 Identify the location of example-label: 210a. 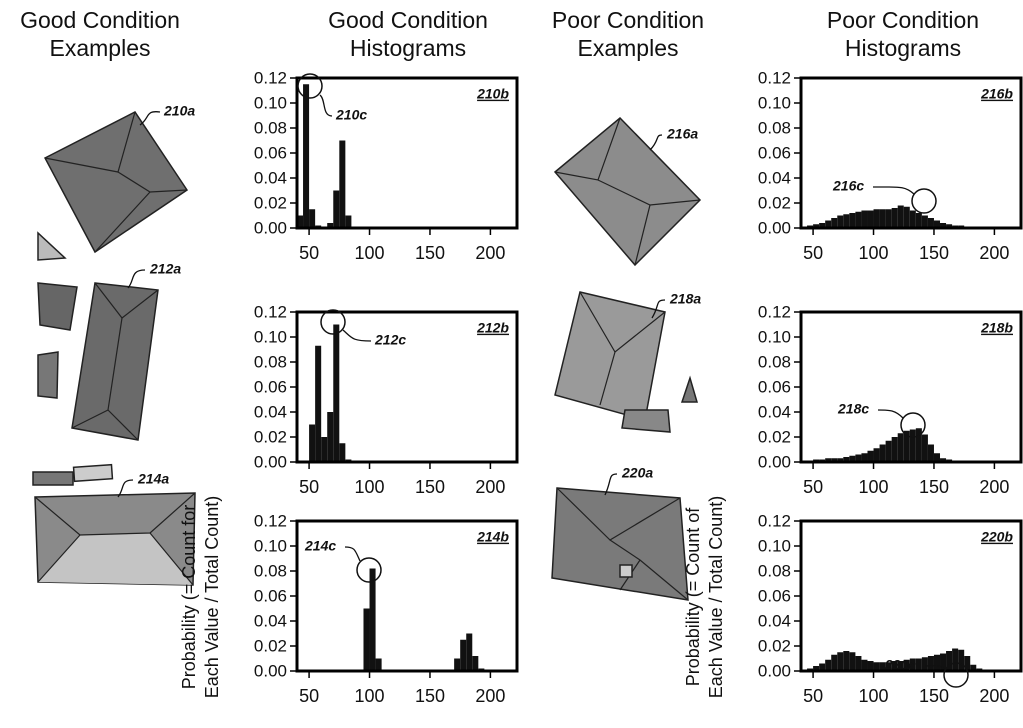
(179, 111).